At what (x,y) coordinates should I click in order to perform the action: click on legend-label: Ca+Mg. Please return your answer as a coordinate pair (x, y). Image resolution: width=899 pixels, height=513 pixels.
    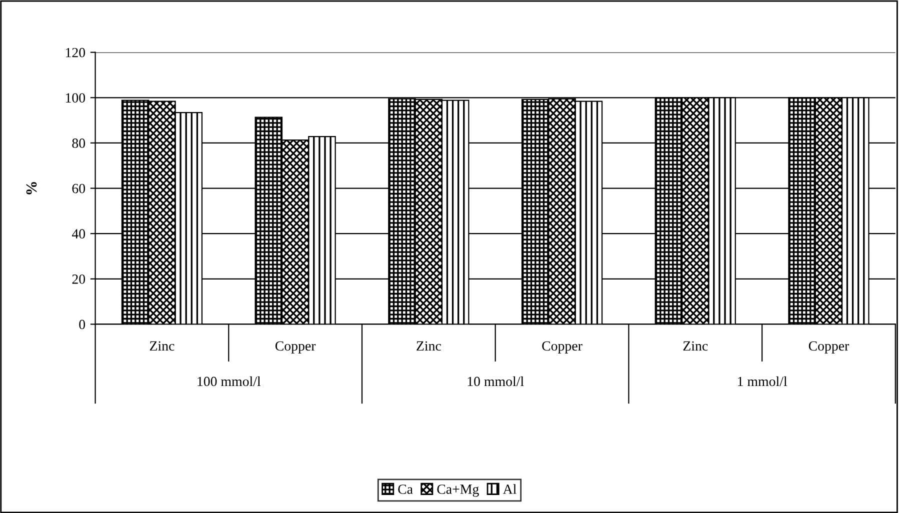
    Looking at the image, I should click on (458, 490).